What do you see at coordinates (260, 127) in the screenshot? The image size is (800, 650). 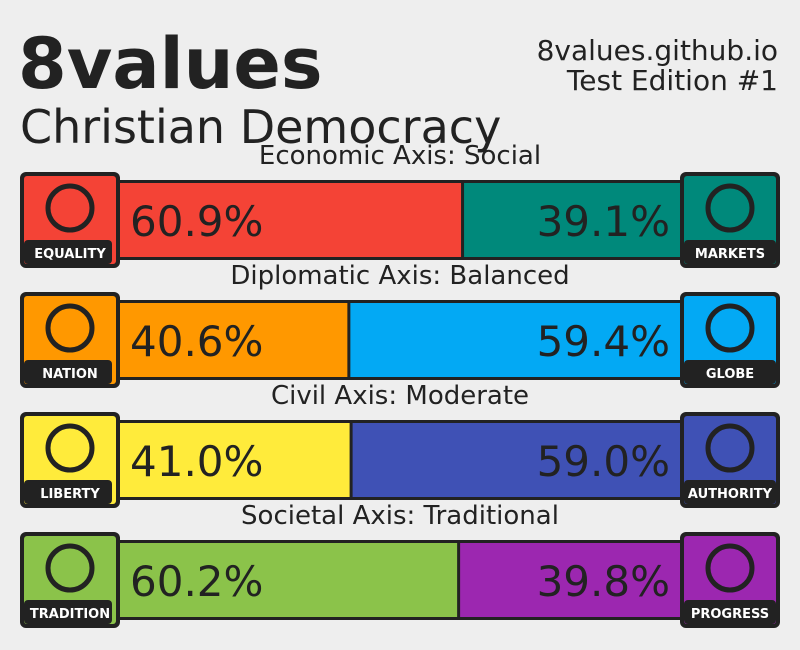 I see `ideology: Christian Democracy` at bounding box center [260, 127].